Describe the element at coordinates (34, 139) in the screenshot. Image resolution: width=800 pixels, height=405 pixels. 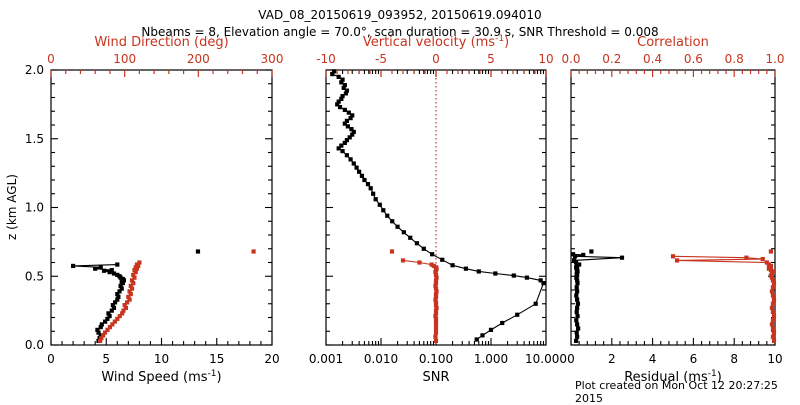
I see `ytick-label: 1.5` at that location.